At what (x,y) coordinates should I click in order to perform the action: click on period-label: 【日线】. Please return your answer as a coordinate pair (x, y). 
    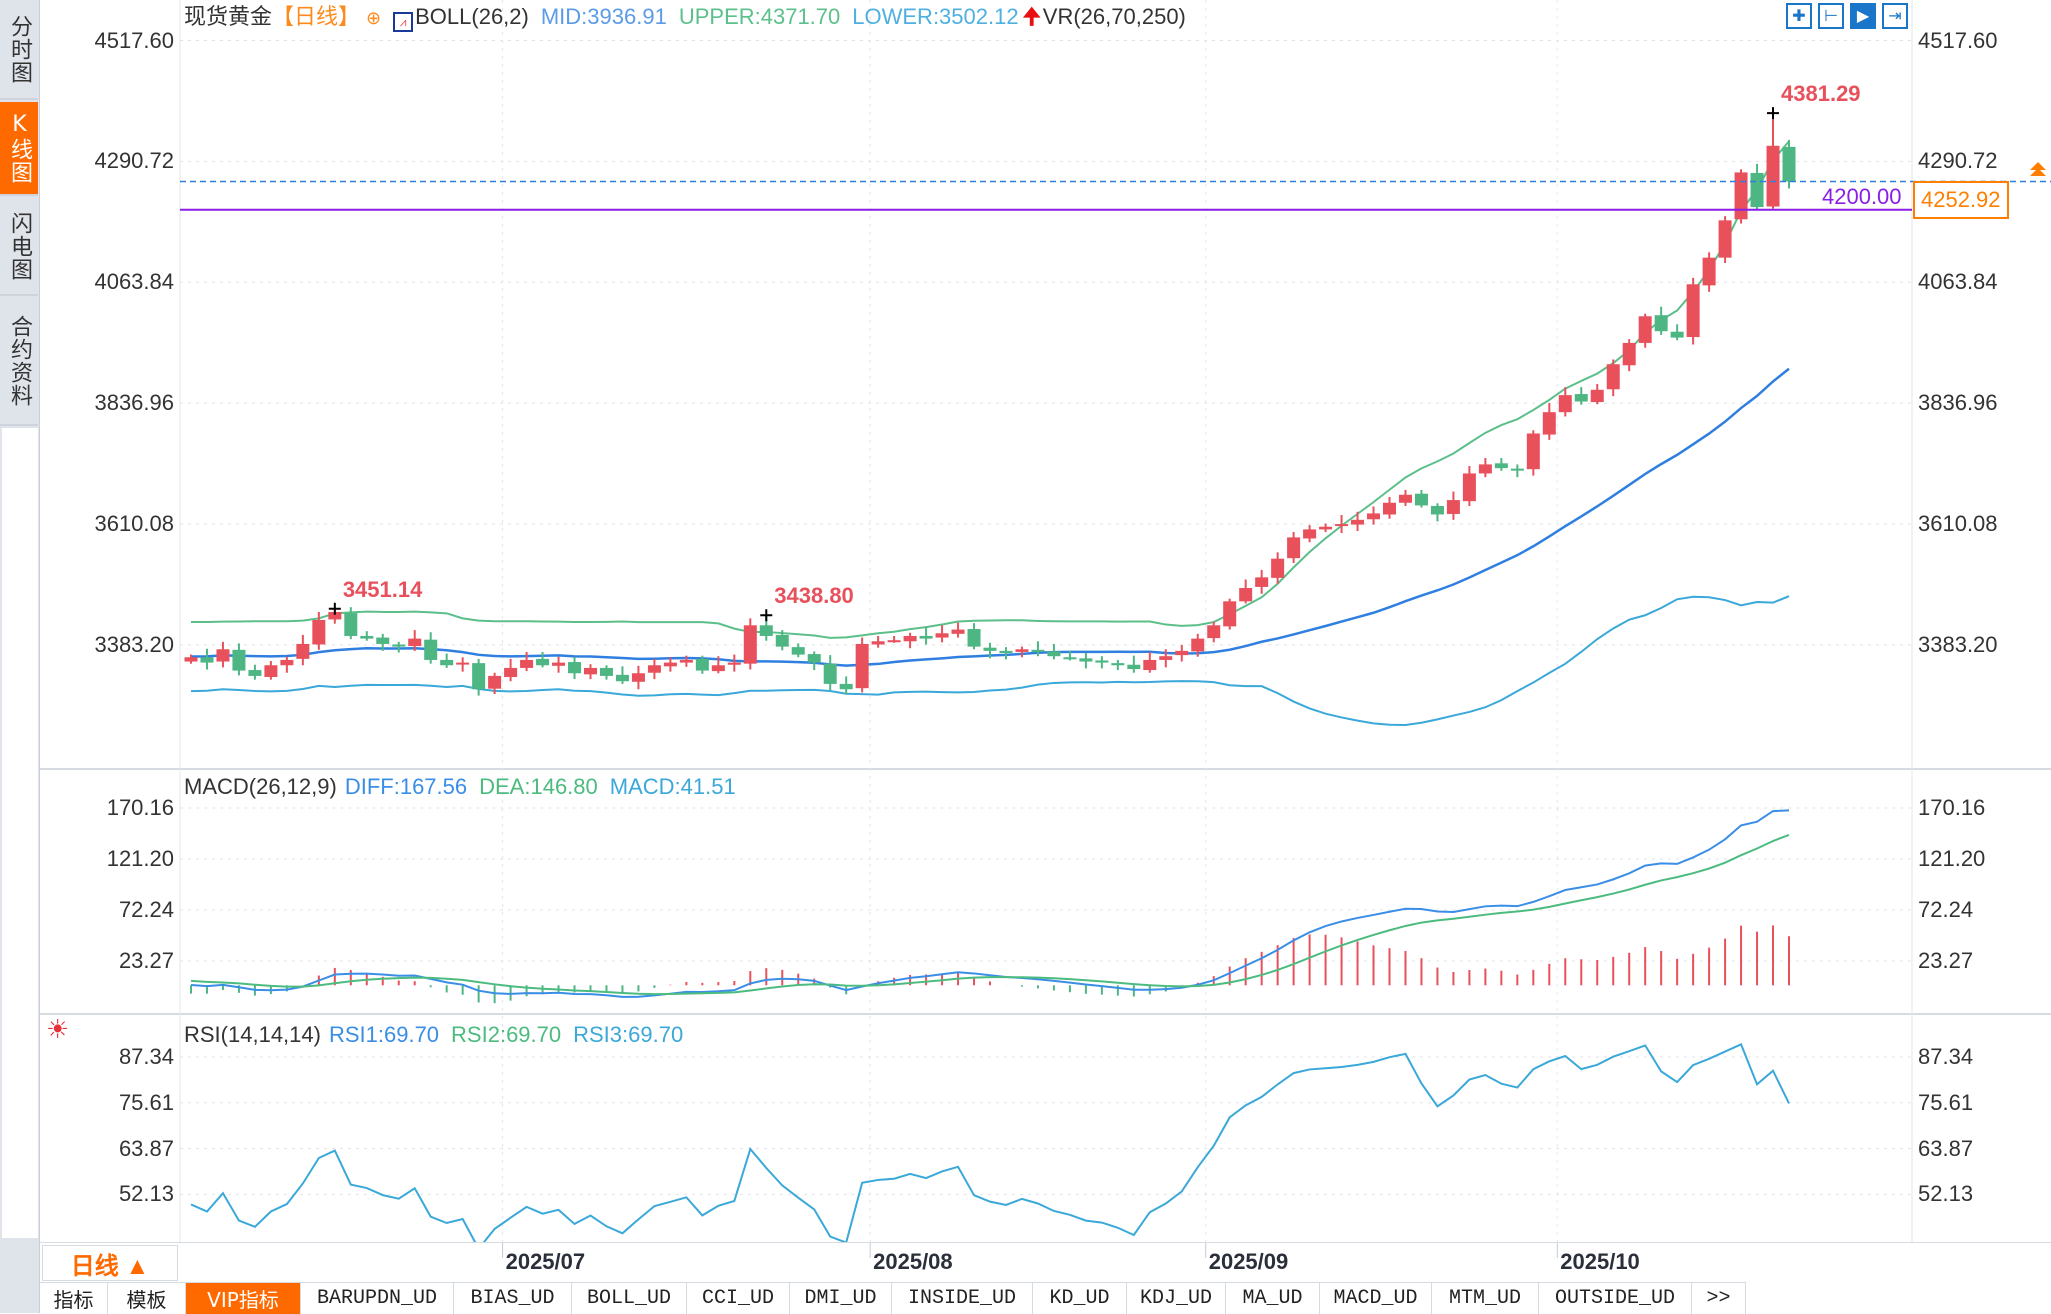
    Looking at the image, I should click on (316, 16).